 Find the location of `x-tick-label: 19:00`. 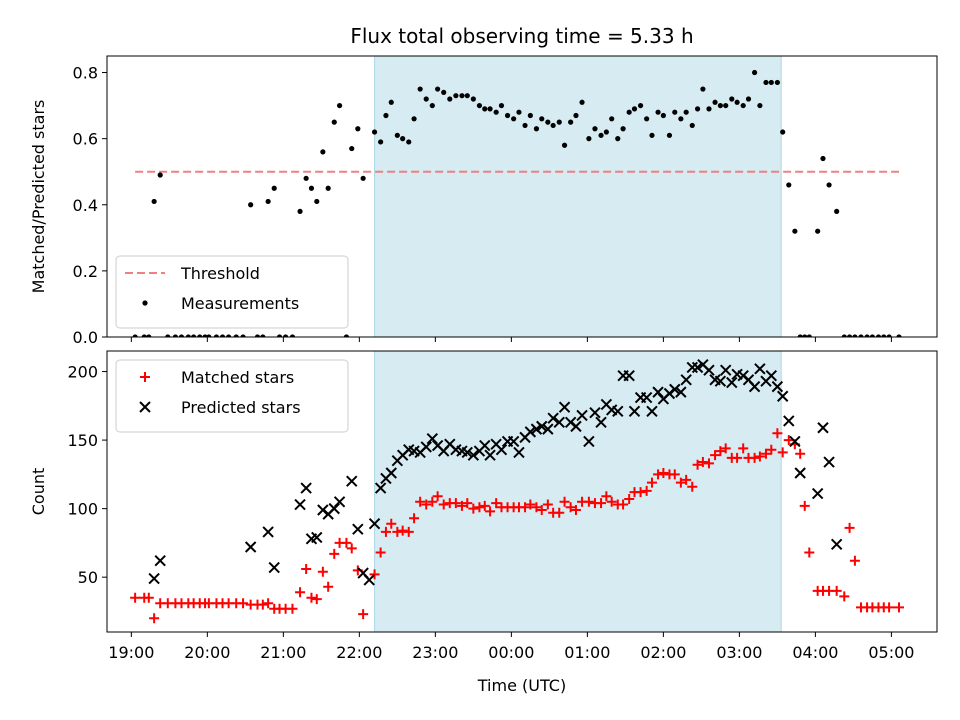

x-tick-label: 19:00 is located at coordinates (131, 652).